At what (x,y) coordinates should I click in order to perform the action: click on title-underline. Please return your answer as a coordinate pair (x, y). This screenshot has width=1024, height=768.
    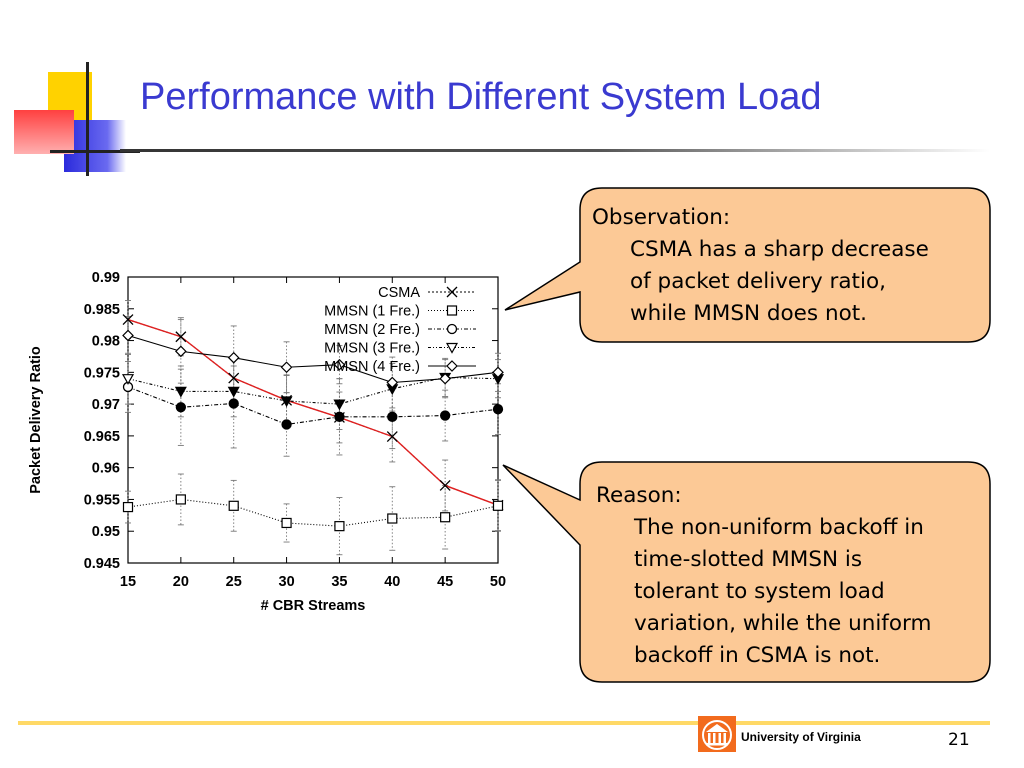
    Looking at the image, I should click on (555, 150).